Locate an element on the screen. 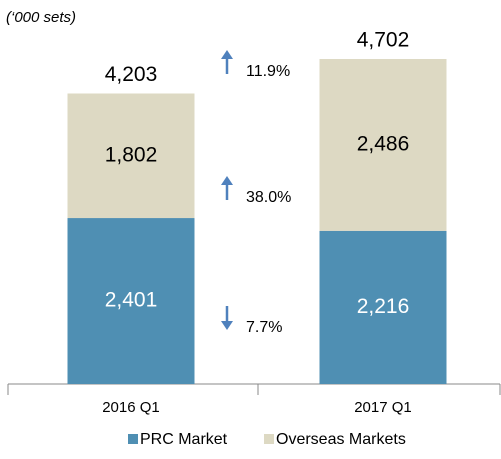 The height and width of the screenshot is (459, 501). value-label: 1,802 is located at coordinates (131, 154).